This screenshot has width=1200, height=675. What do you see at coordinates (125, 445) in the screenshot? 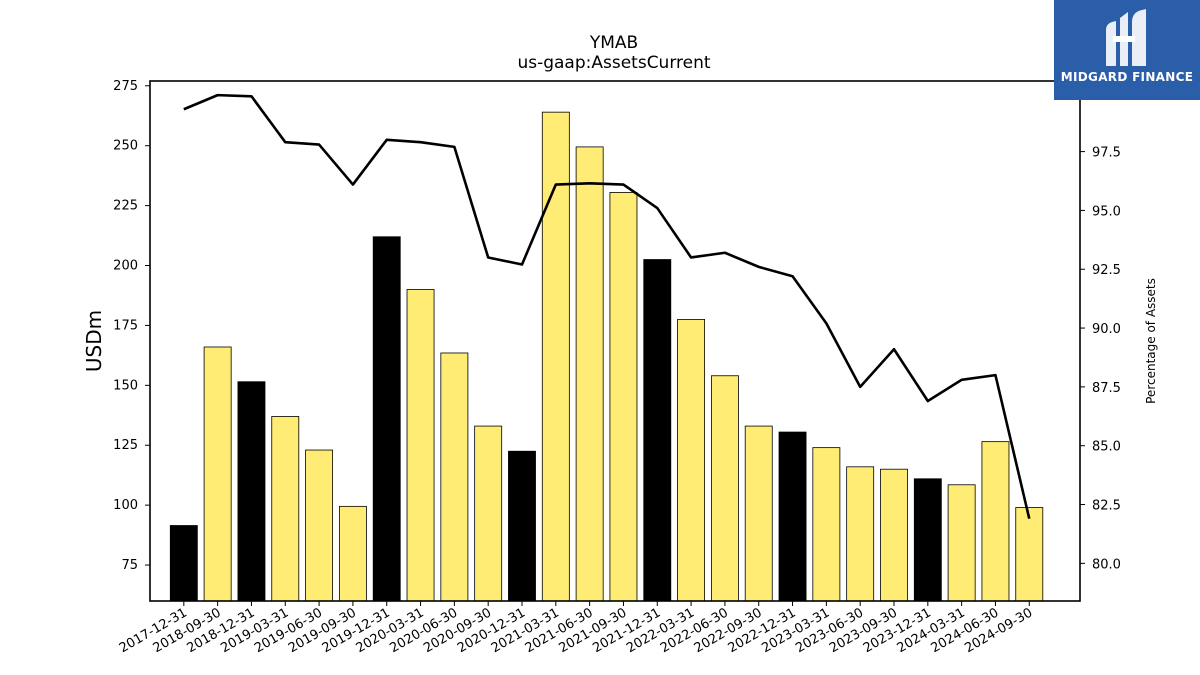
I see `y-tick-label: 125` at bounding box center [125, 445].